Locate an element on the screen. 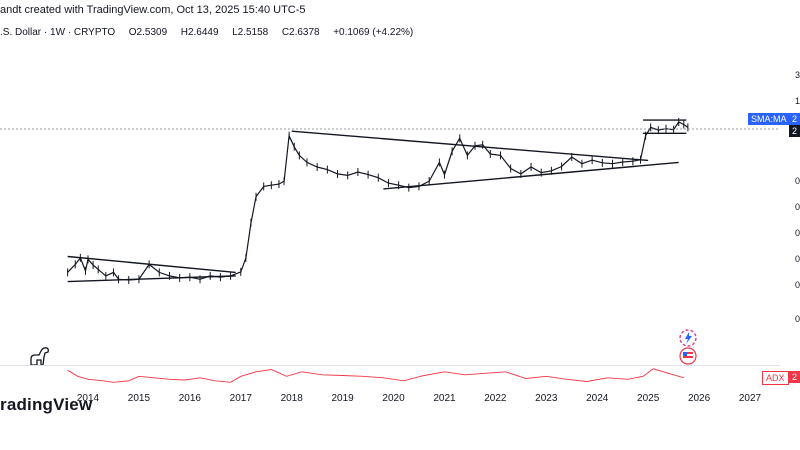  price-badge: 2 is located at coordinates (794, 131).